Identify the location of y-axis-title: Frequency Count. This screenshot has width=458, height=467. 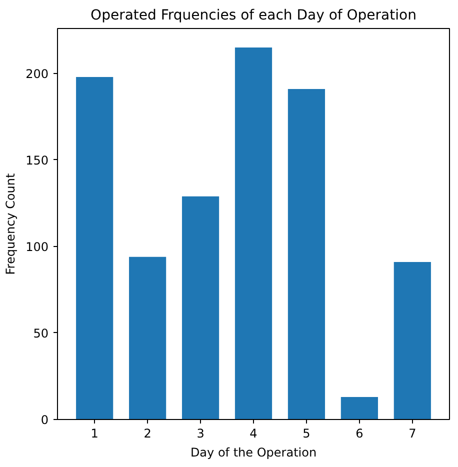
(11, 223).